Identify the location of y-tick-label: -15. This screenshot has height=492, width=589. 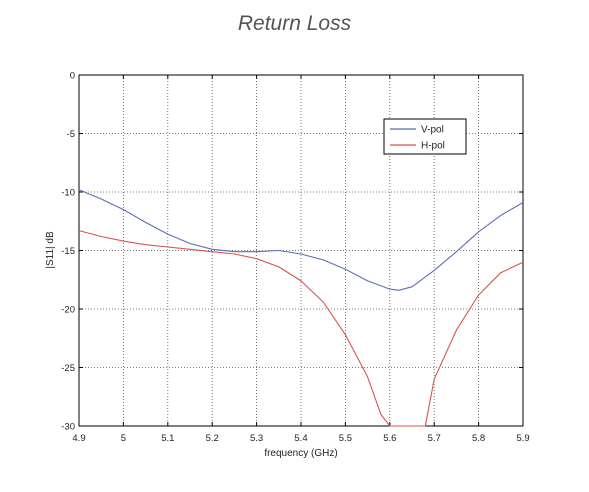
(68, 251).